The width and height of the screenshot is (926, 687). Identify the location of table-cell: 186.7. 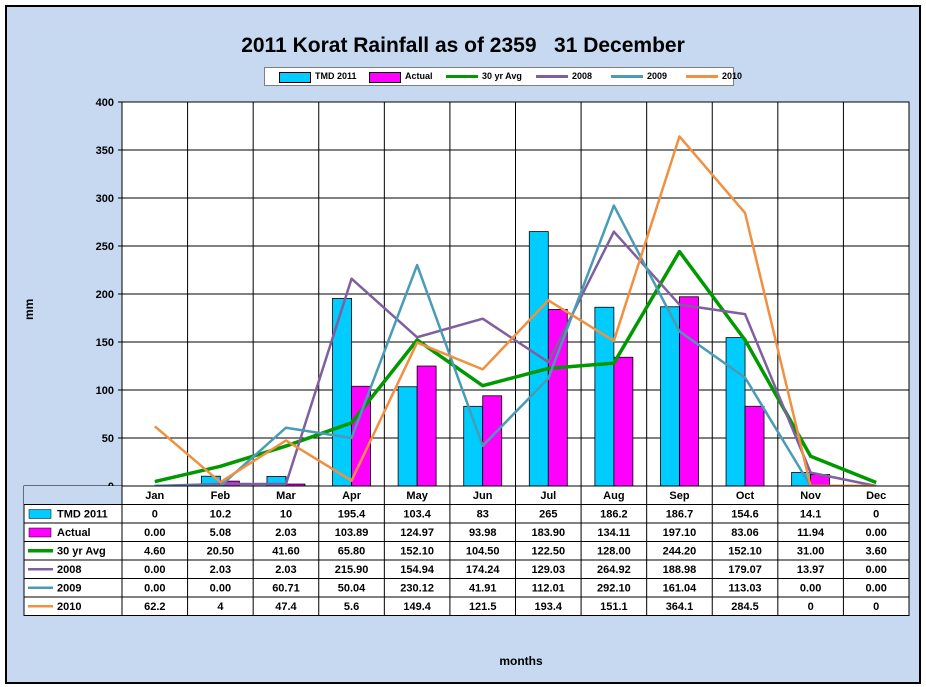
(680, 515).